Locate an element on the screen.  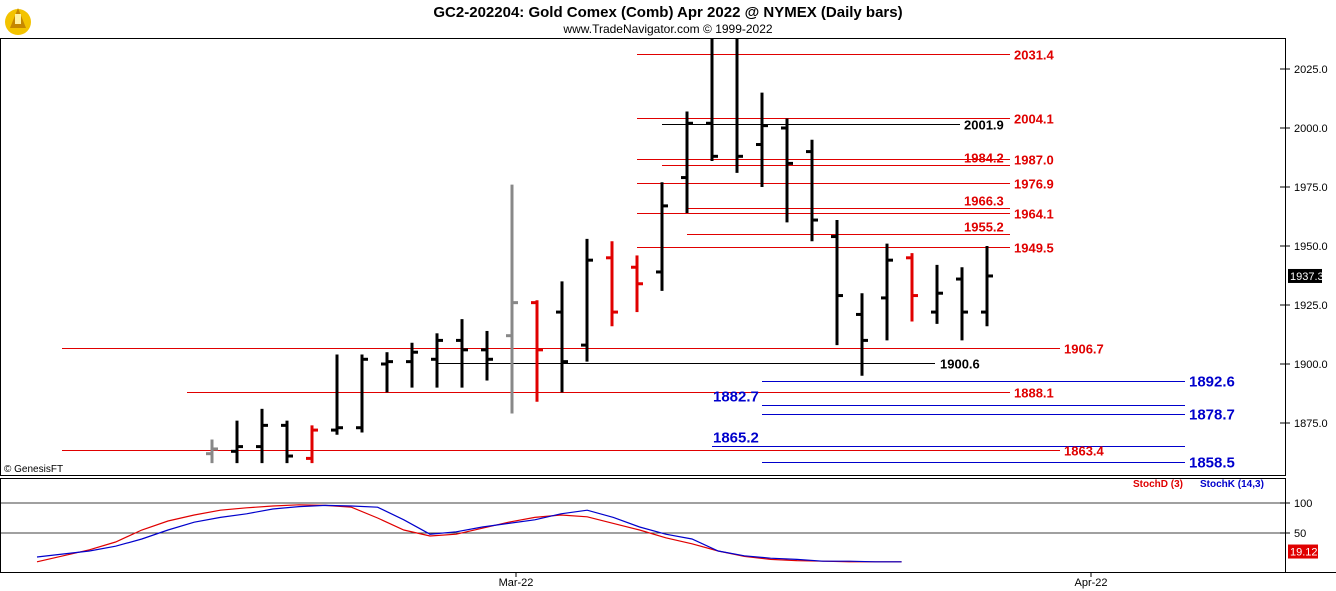
level-label: 2001.9 is located at coordinates (984, 125).